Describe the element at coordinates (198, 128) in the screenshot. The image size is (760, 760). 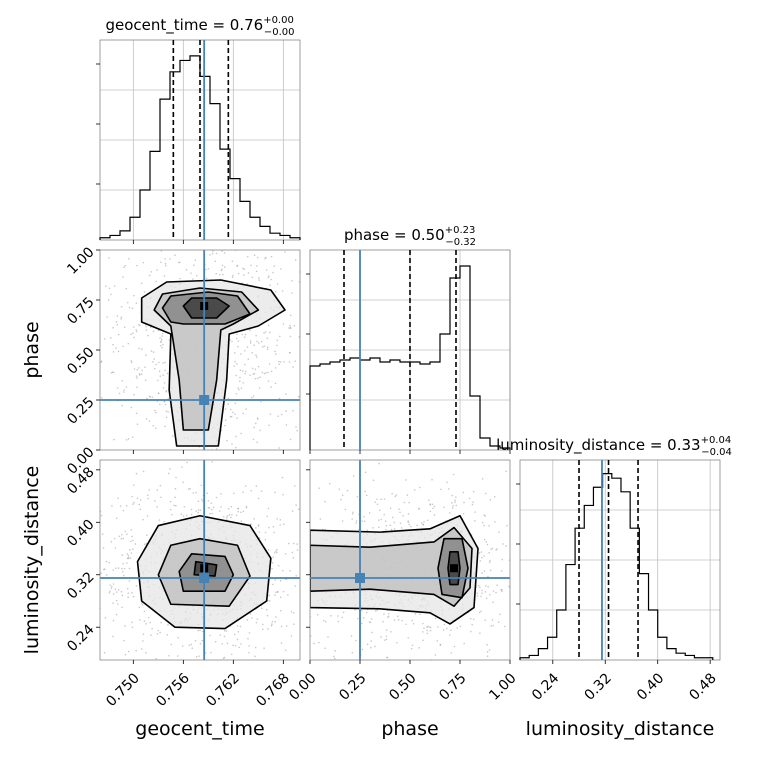
I see `panel-hist-geocent_time: geocent_time = 0.76+0.00 −0.00` at that location.